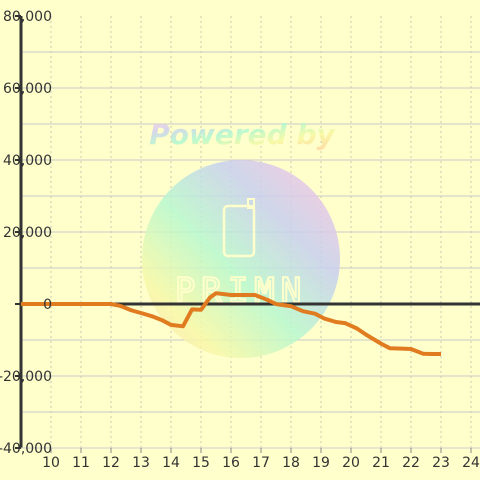 Image resolution: width=480 pixels, height=480 pixels. What do you see at coordinates (351, 463) in the screenshot?
I see `x-tick-label: 20` at bounding box center [351, 463].